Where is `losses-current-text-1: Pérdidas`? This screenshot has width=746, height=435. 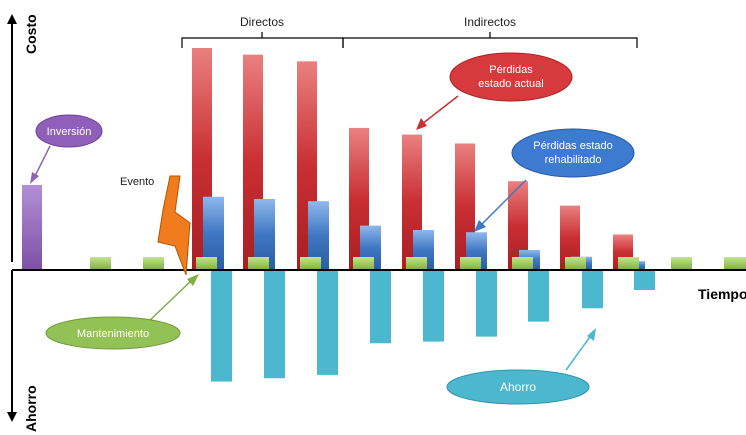 losses-current-text-1: Pérdidas is located at coordinates (511, 70).